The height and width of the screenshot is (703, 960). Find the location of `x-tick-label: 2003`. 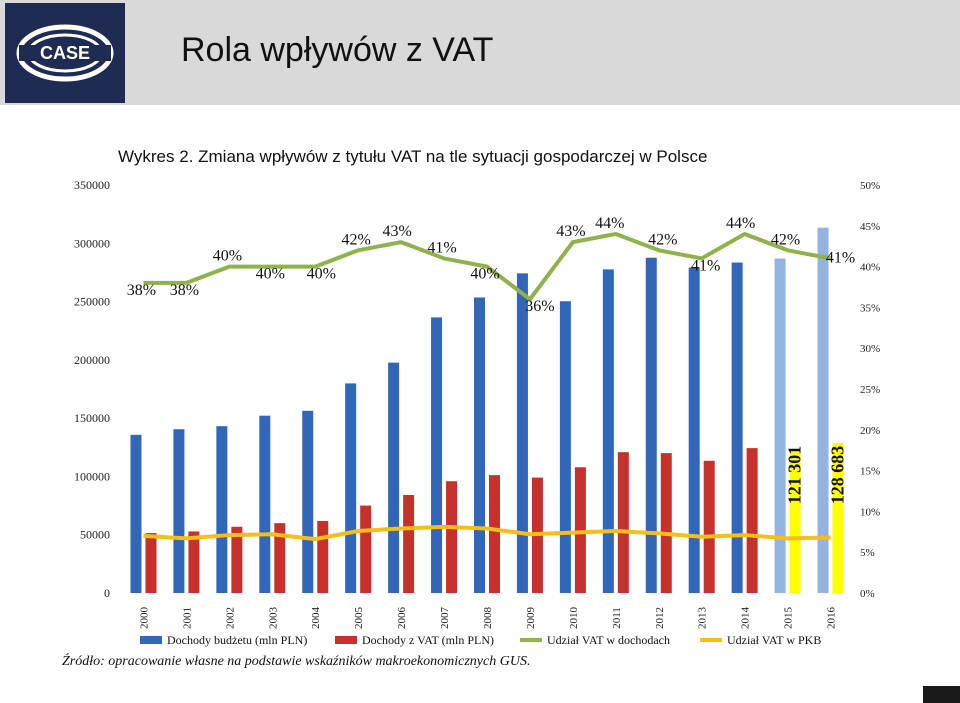

x-tick-label: 2003 is located at coordinates (273, 618).